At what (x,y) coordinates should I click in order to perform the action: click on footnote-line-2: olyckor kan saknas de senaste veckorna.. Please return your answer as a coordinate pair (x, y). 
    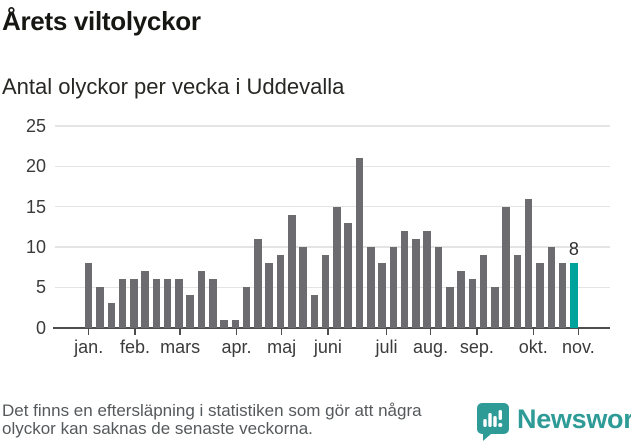
    Looking at the image, I should click on (157, 428).